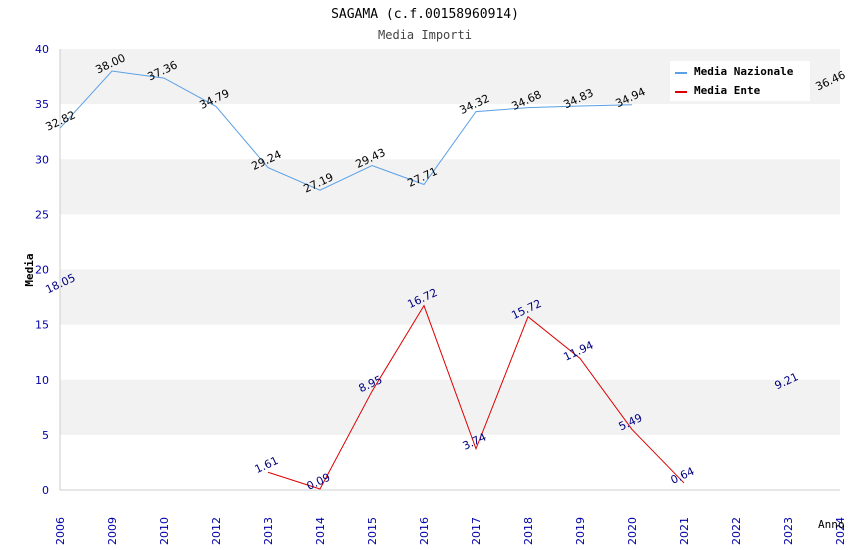 The height and width of the screenshot is (550, 850). I want to click on x-tick-label: 2017, so click(476, 531).